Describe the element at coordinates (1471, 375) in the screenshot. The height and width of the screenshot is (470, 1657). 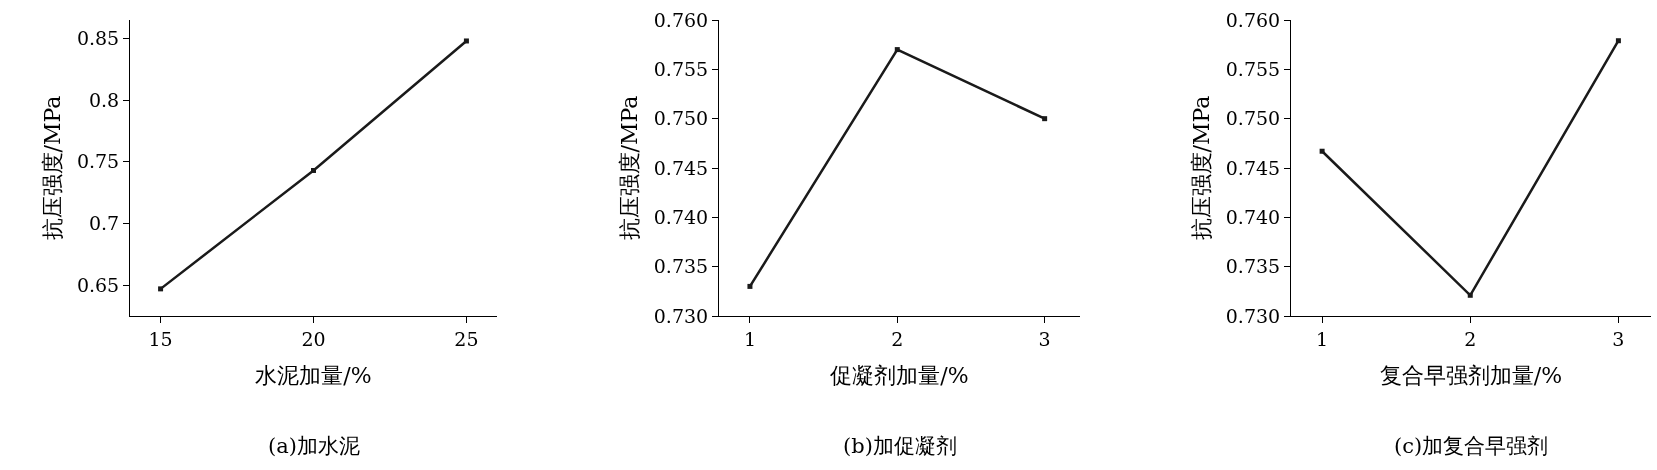
I see `x-axis-title: 复合早强剂加量/%` at that location.